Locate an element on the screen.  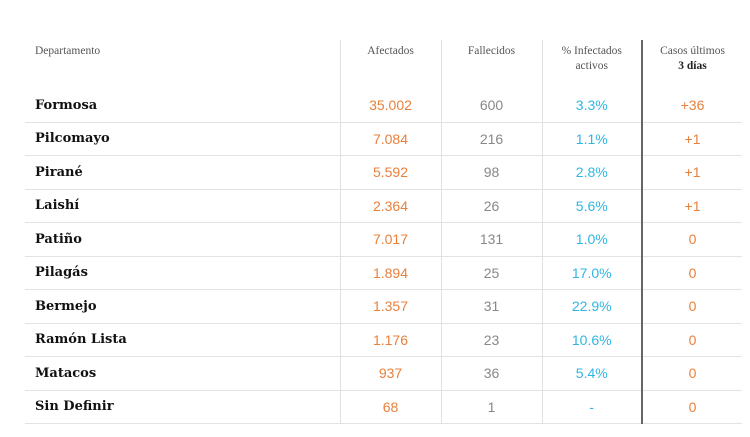
infectados-cell: 10.6% is located at coordinates (591, 340).